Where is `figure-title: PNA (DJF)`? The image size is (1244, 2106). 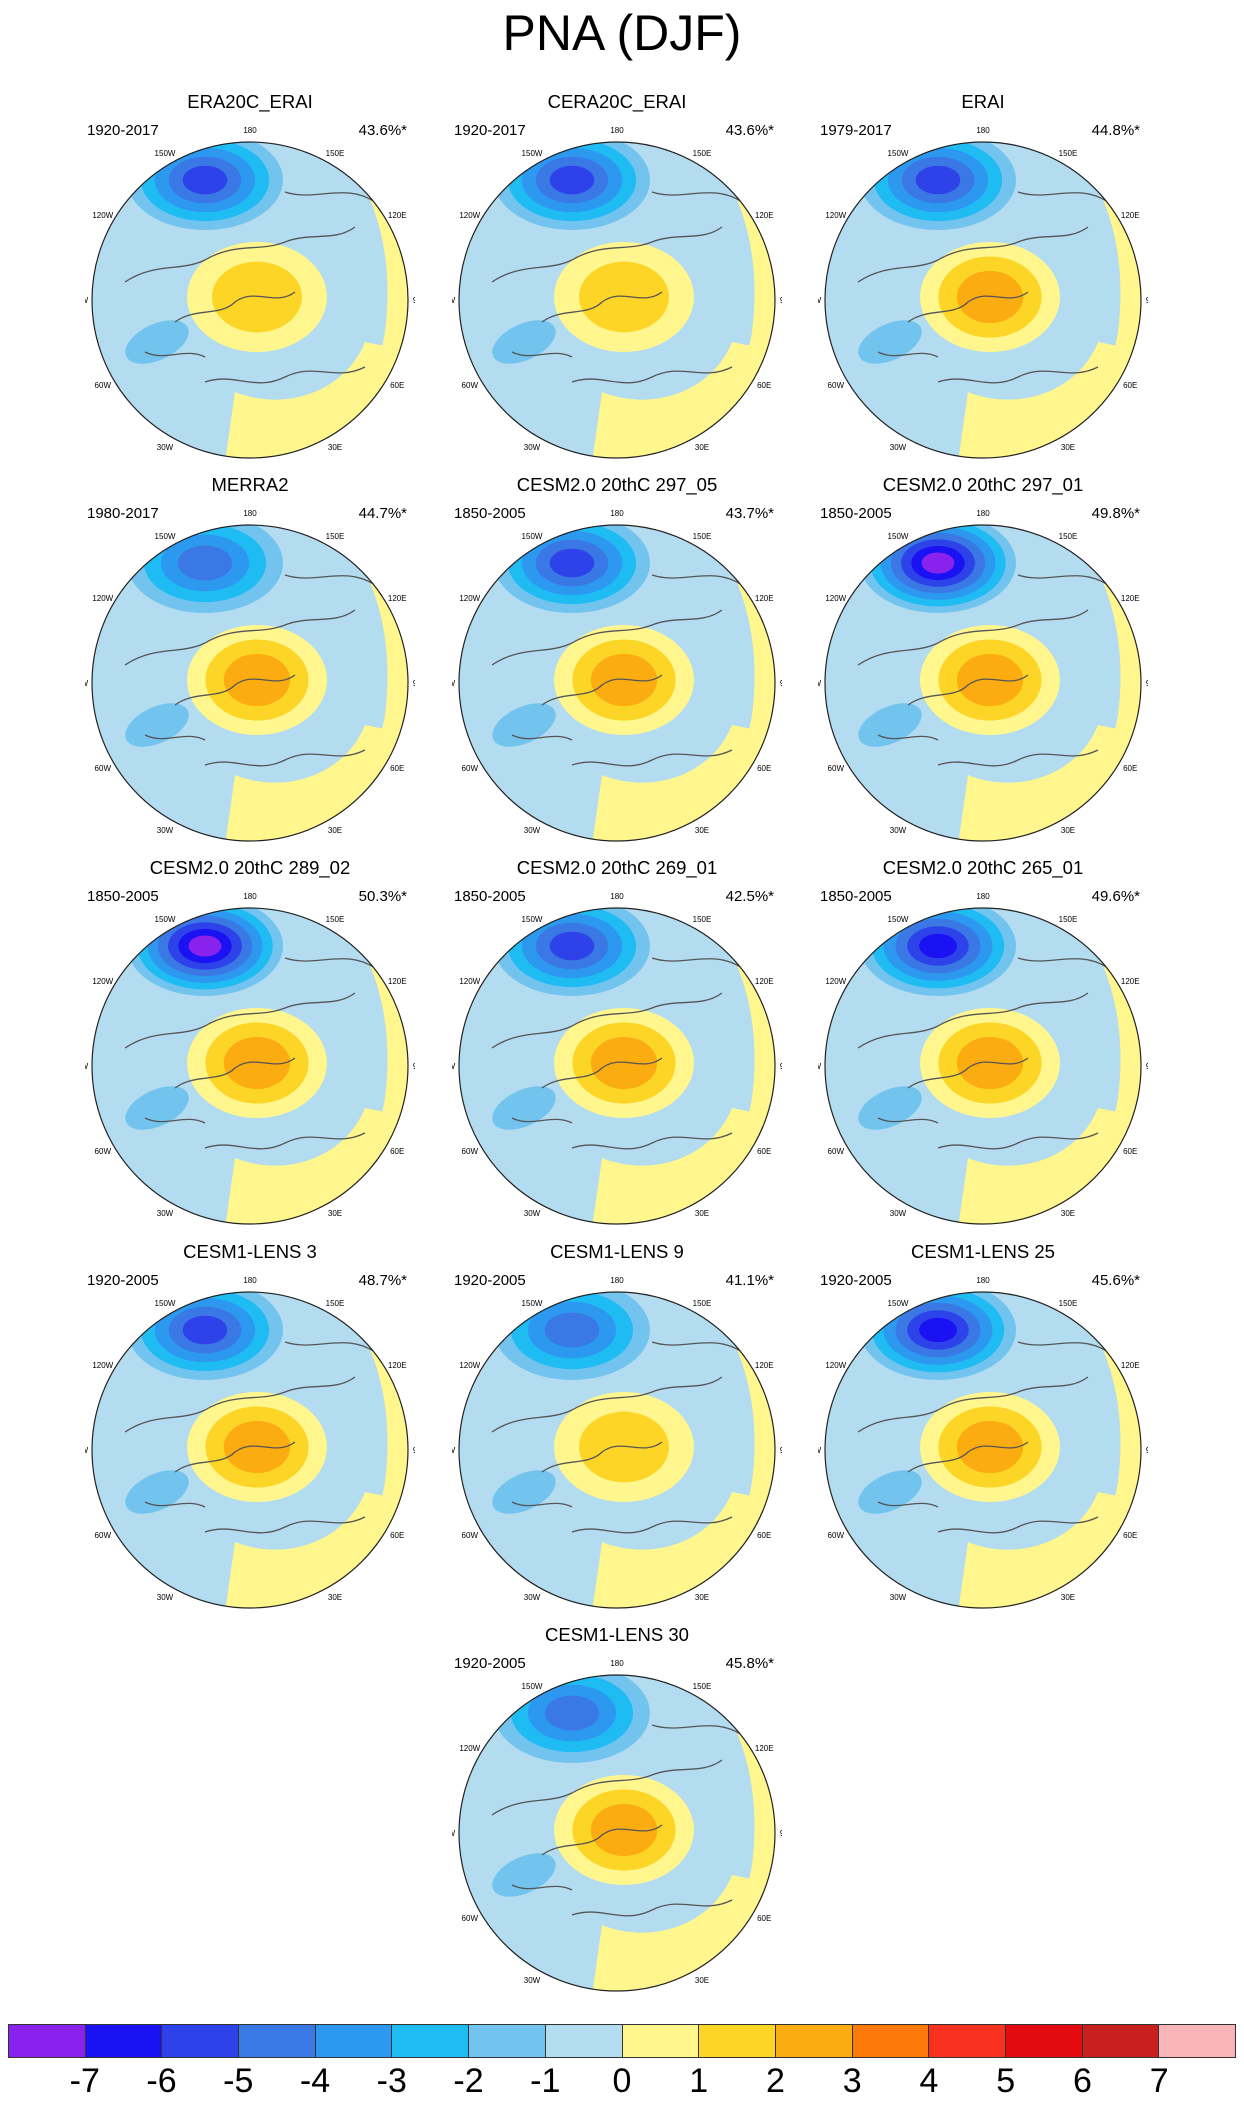
figure-title: PNA (DJF) is located at coordinates (622, 33).